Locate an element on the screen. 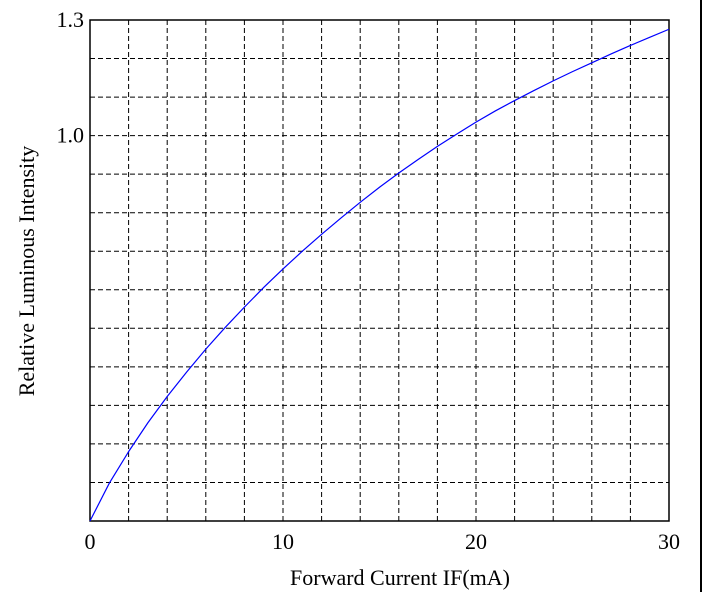 The width and height of the screenshot is (705, 597). x-axis-label: Forward Current IF(mA) is located at coordinates (400, 577).